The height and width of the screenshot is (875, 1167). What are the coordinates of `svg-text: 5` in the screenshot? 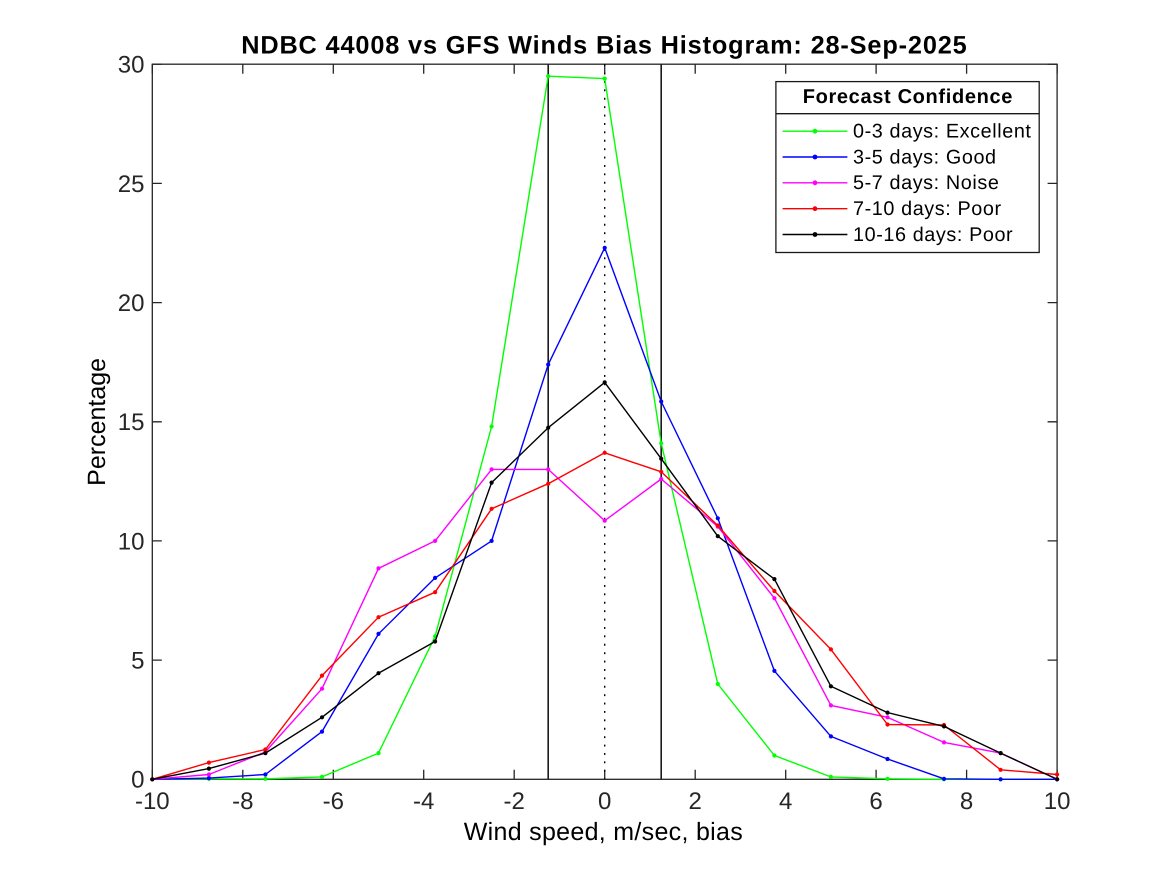 It's located at (137, 661).